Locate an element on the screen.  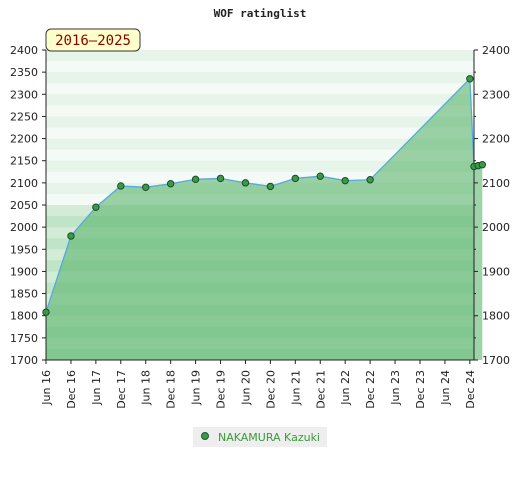
legend-box is located at coordinates (260, 437).